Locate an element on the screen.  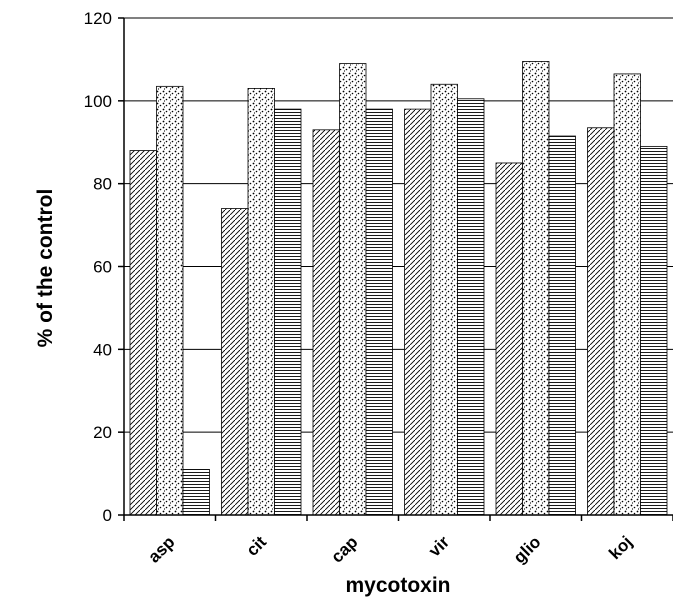
bar-glio-horizontal-lines is located at coordinates (562, 325).